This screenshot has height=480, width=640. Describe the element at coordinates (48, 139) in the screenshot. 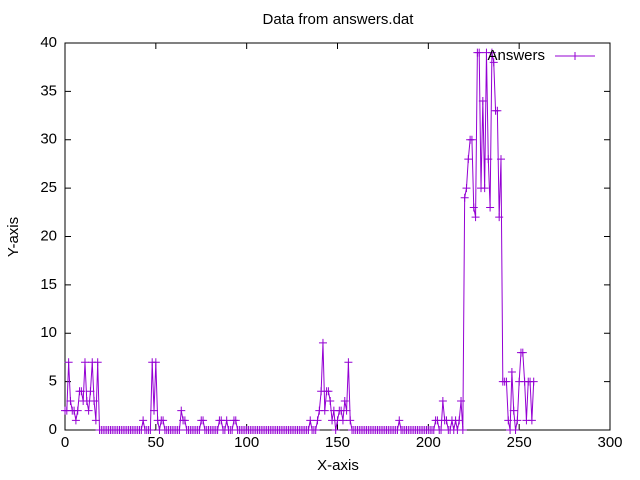

I see `y-tick-label: 30` at that location.